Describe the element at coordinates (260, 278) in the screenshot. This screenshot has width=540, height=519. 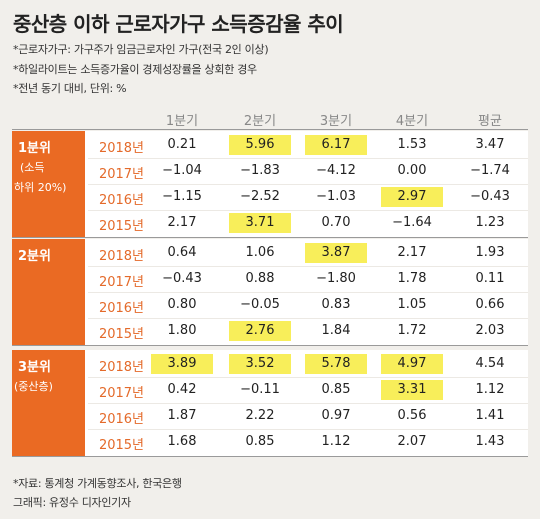
I see `value-cell: 0.88` at that location.